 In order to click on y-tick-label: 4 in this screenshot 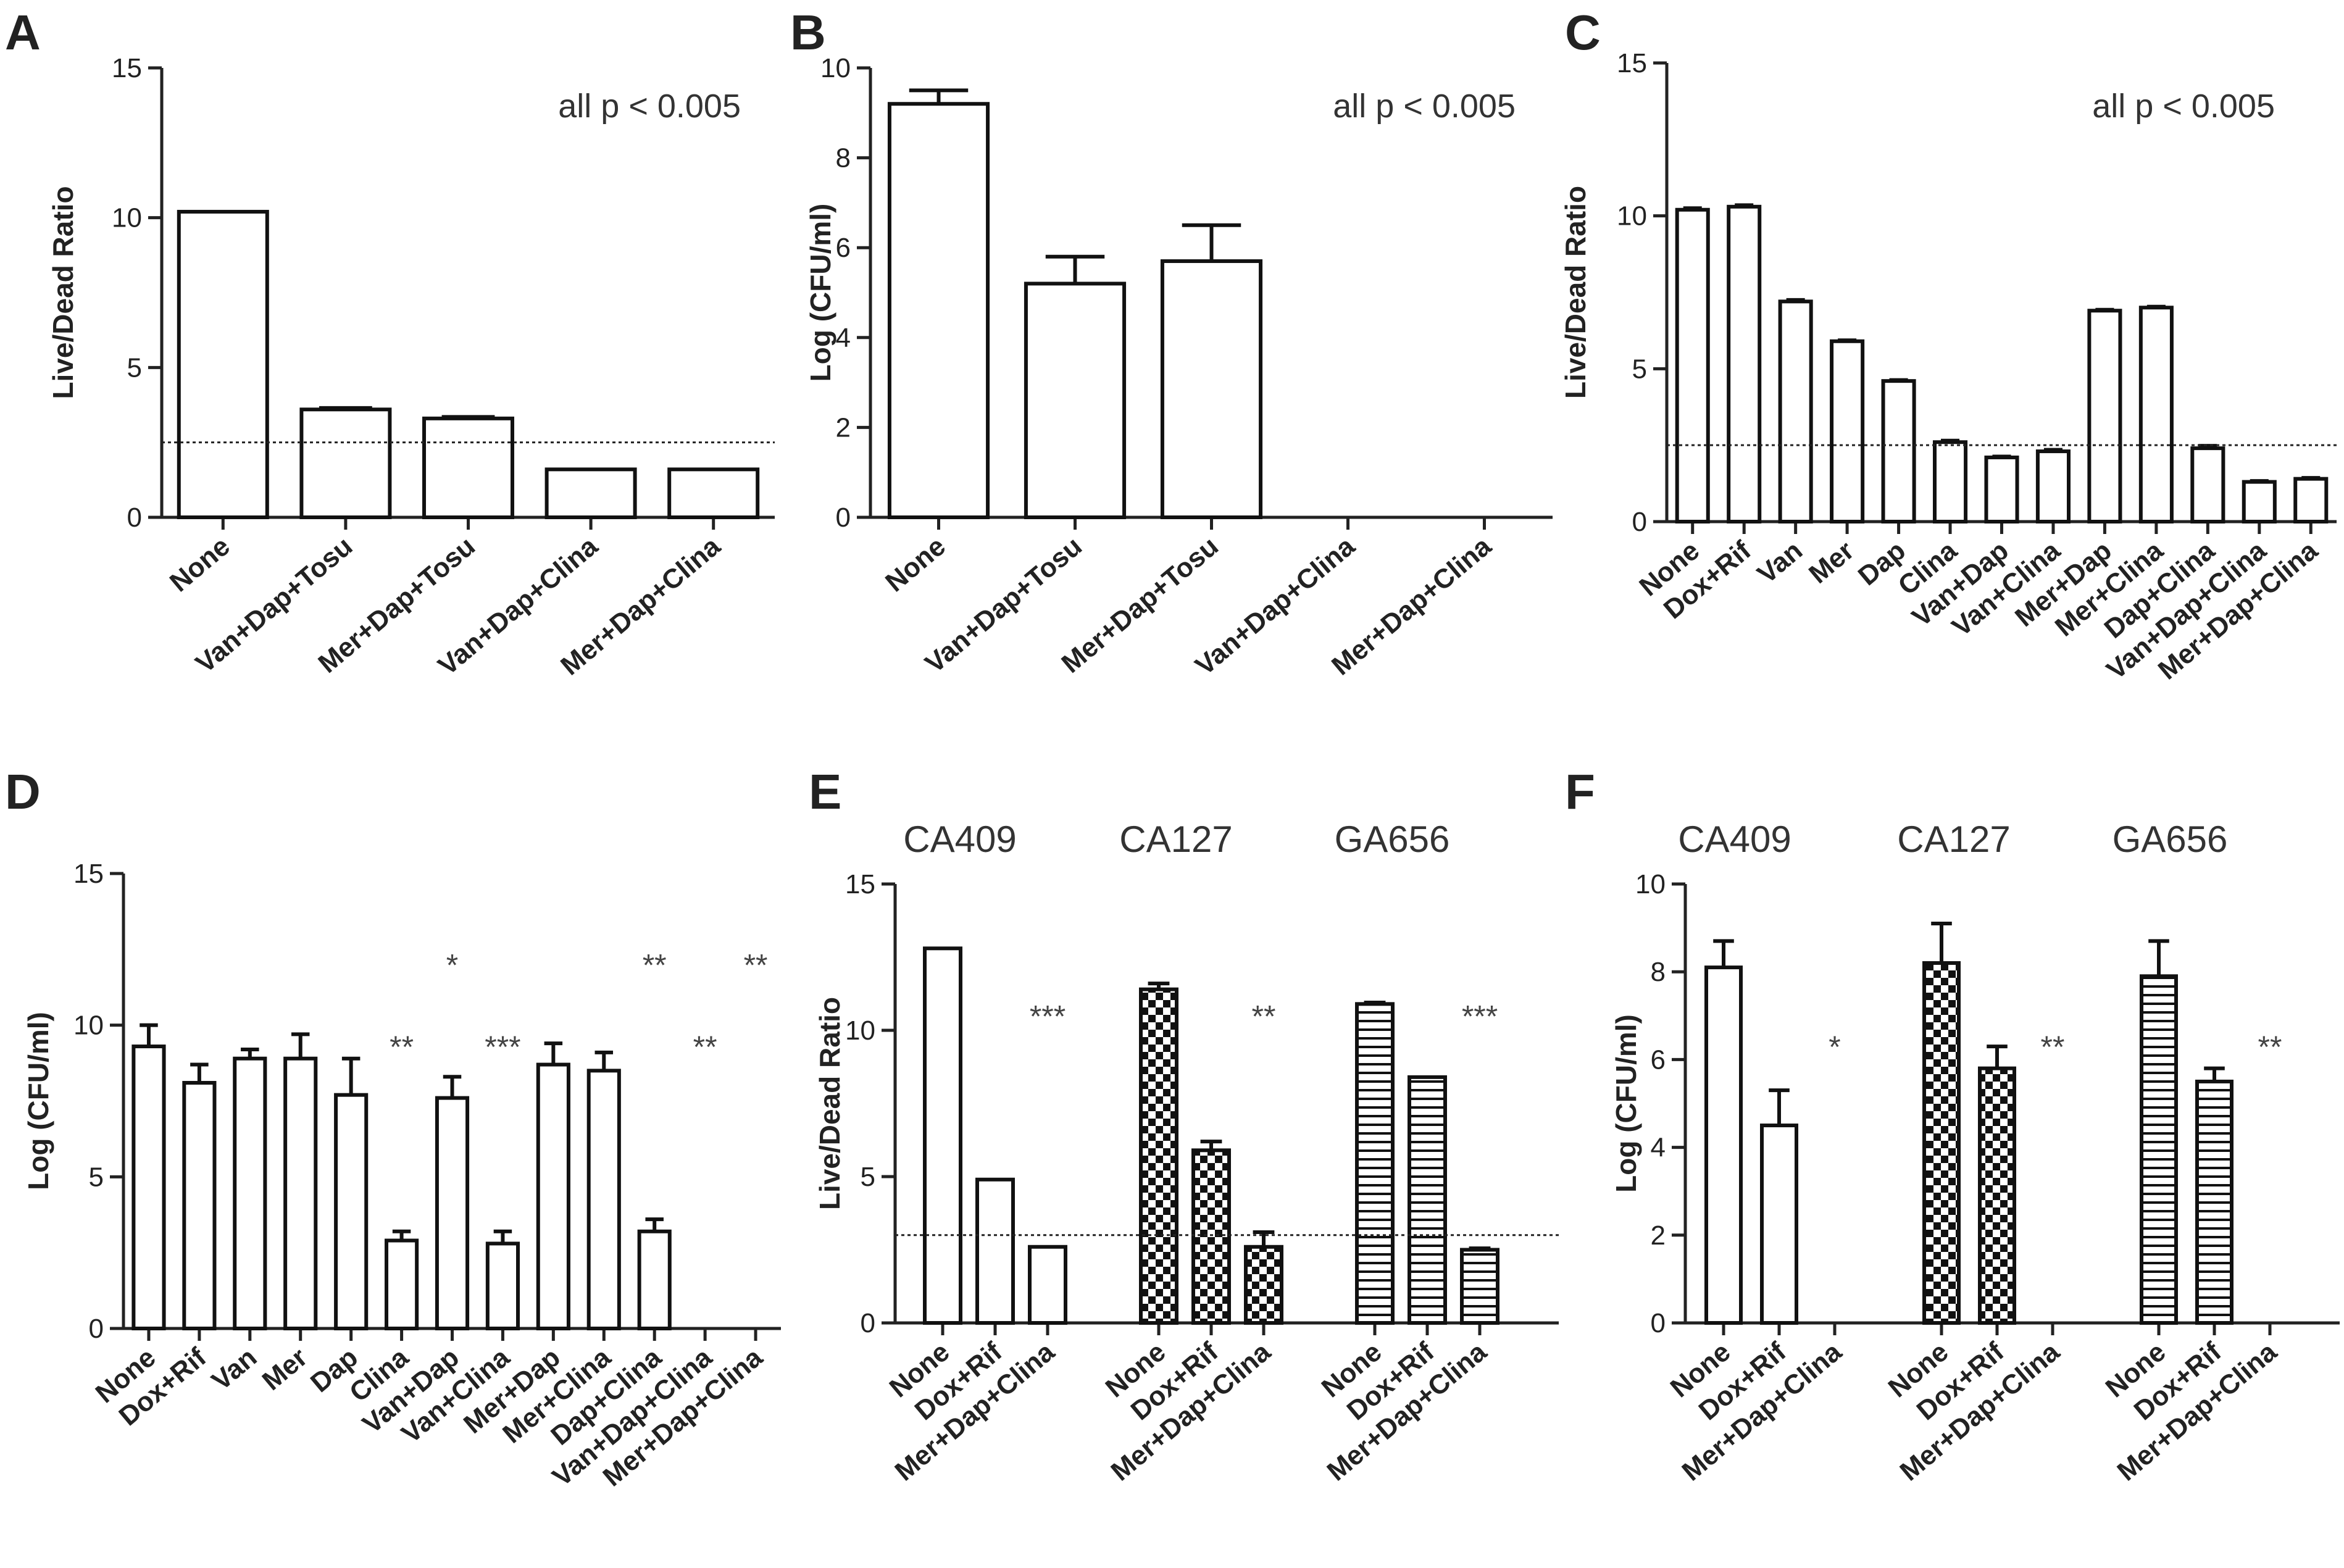, I will do `click(1658, 1148)`.